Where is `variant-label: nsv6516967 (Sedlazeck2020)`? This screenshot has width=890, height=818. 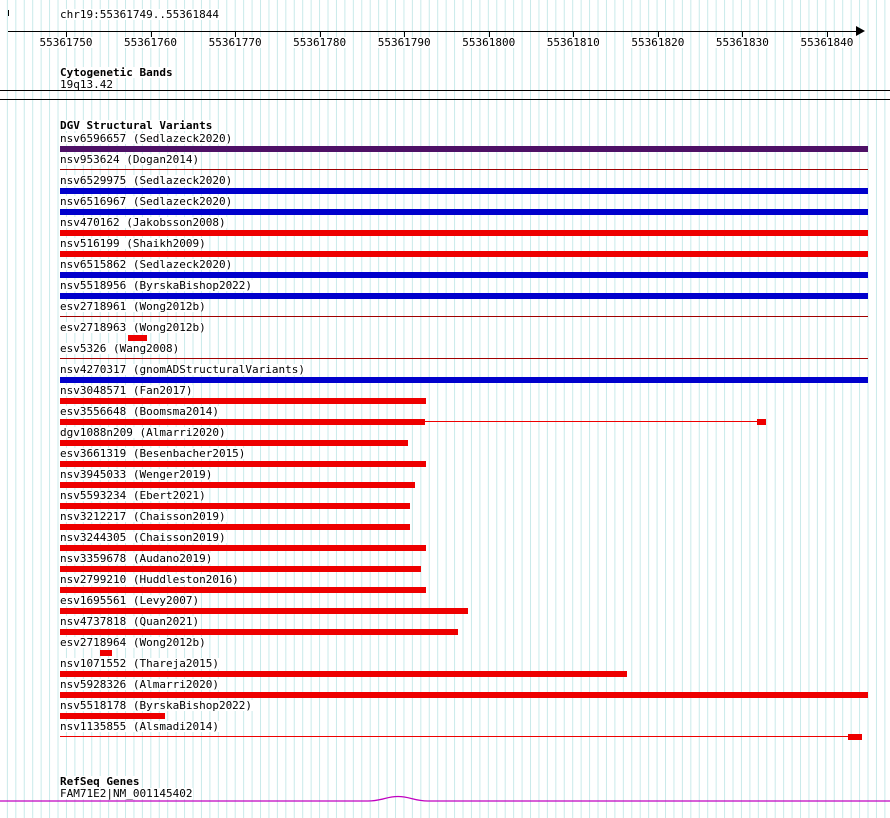
variant-label: nsv6516967 (Sedlazeck2020) is located at coordinates (146, 201).